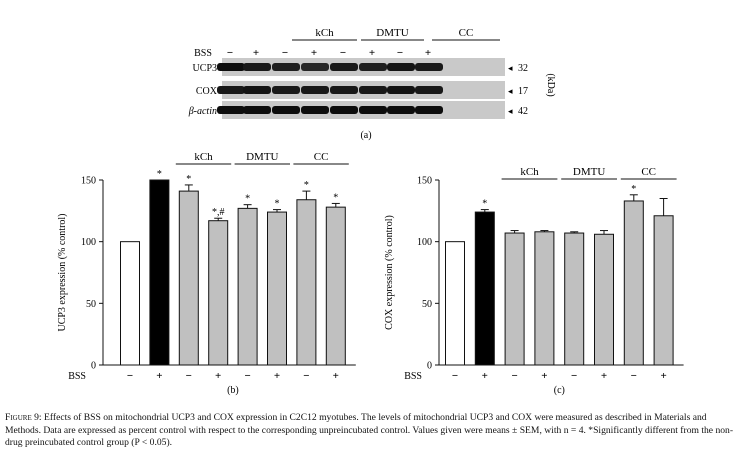  Describe the element at coordinates (203, 157) in the screenshot. I see `group-label-b: kCh` at that location.